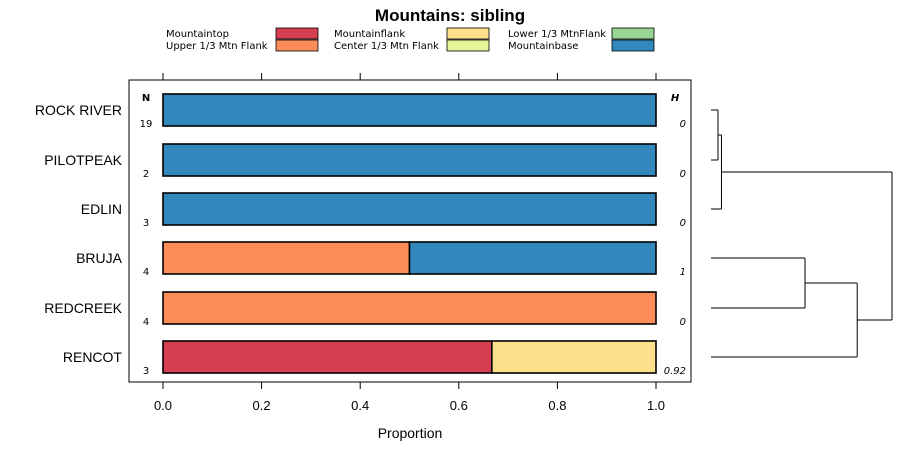 This screenshot has height=460, width=900. Describe the element at coordinates (409, 110) in the screenshot. I see `bar-segment-rock-river-mountainbase` at that location.